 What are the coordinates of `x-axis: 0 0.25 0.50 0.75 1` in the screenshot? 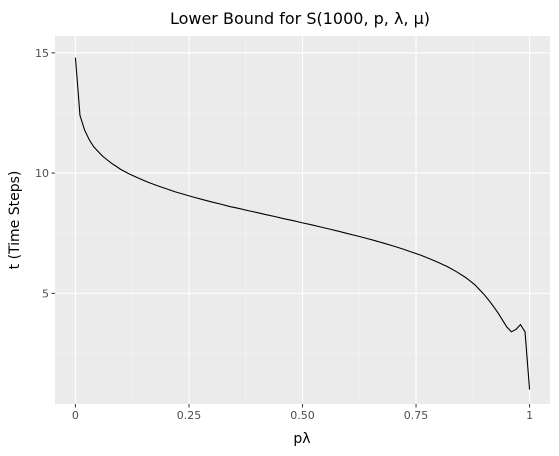 It's located at (302, 413).